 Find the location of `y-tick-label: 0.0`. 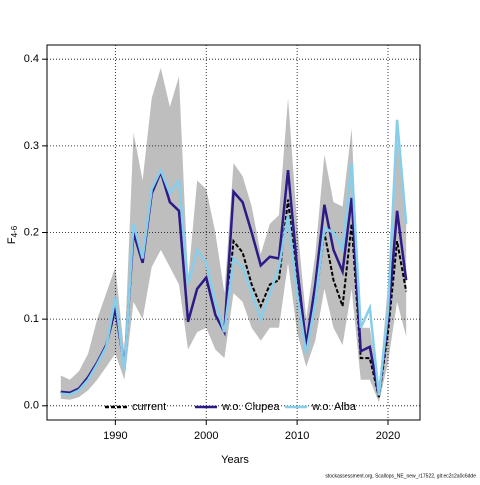

y-tick-label: 0.0 is located at coordinates (31, 406).